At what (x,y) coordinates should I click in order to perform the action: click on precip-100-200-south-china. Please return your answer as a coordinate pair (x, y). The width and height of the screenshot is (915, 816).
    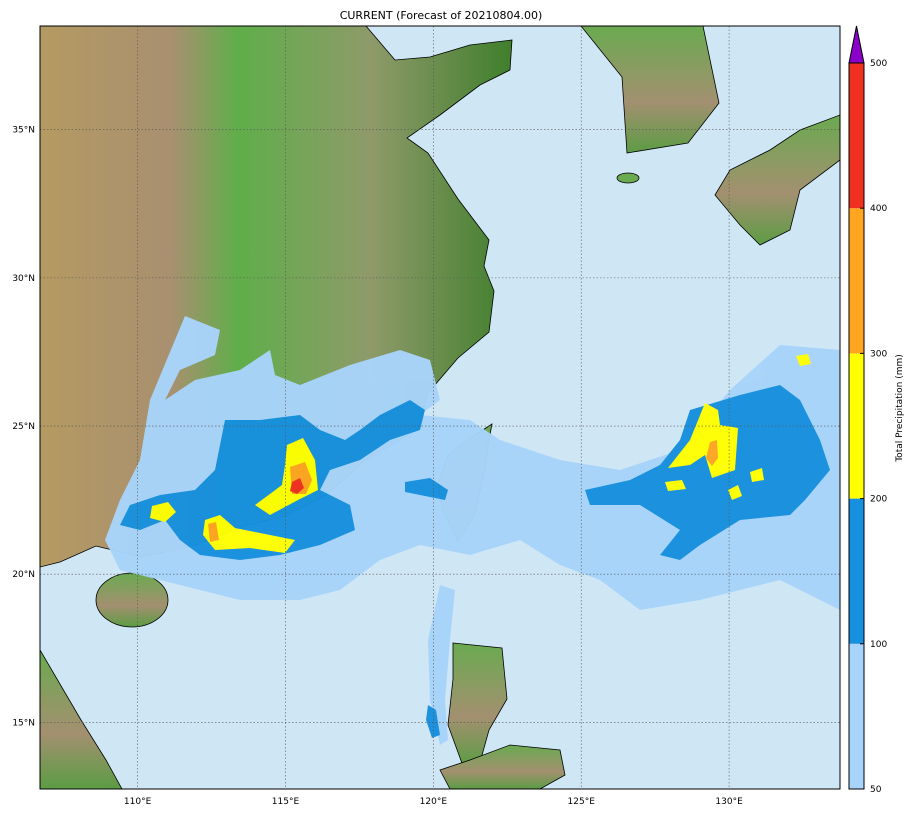
    Looking at the image, I should click on (272, 480).